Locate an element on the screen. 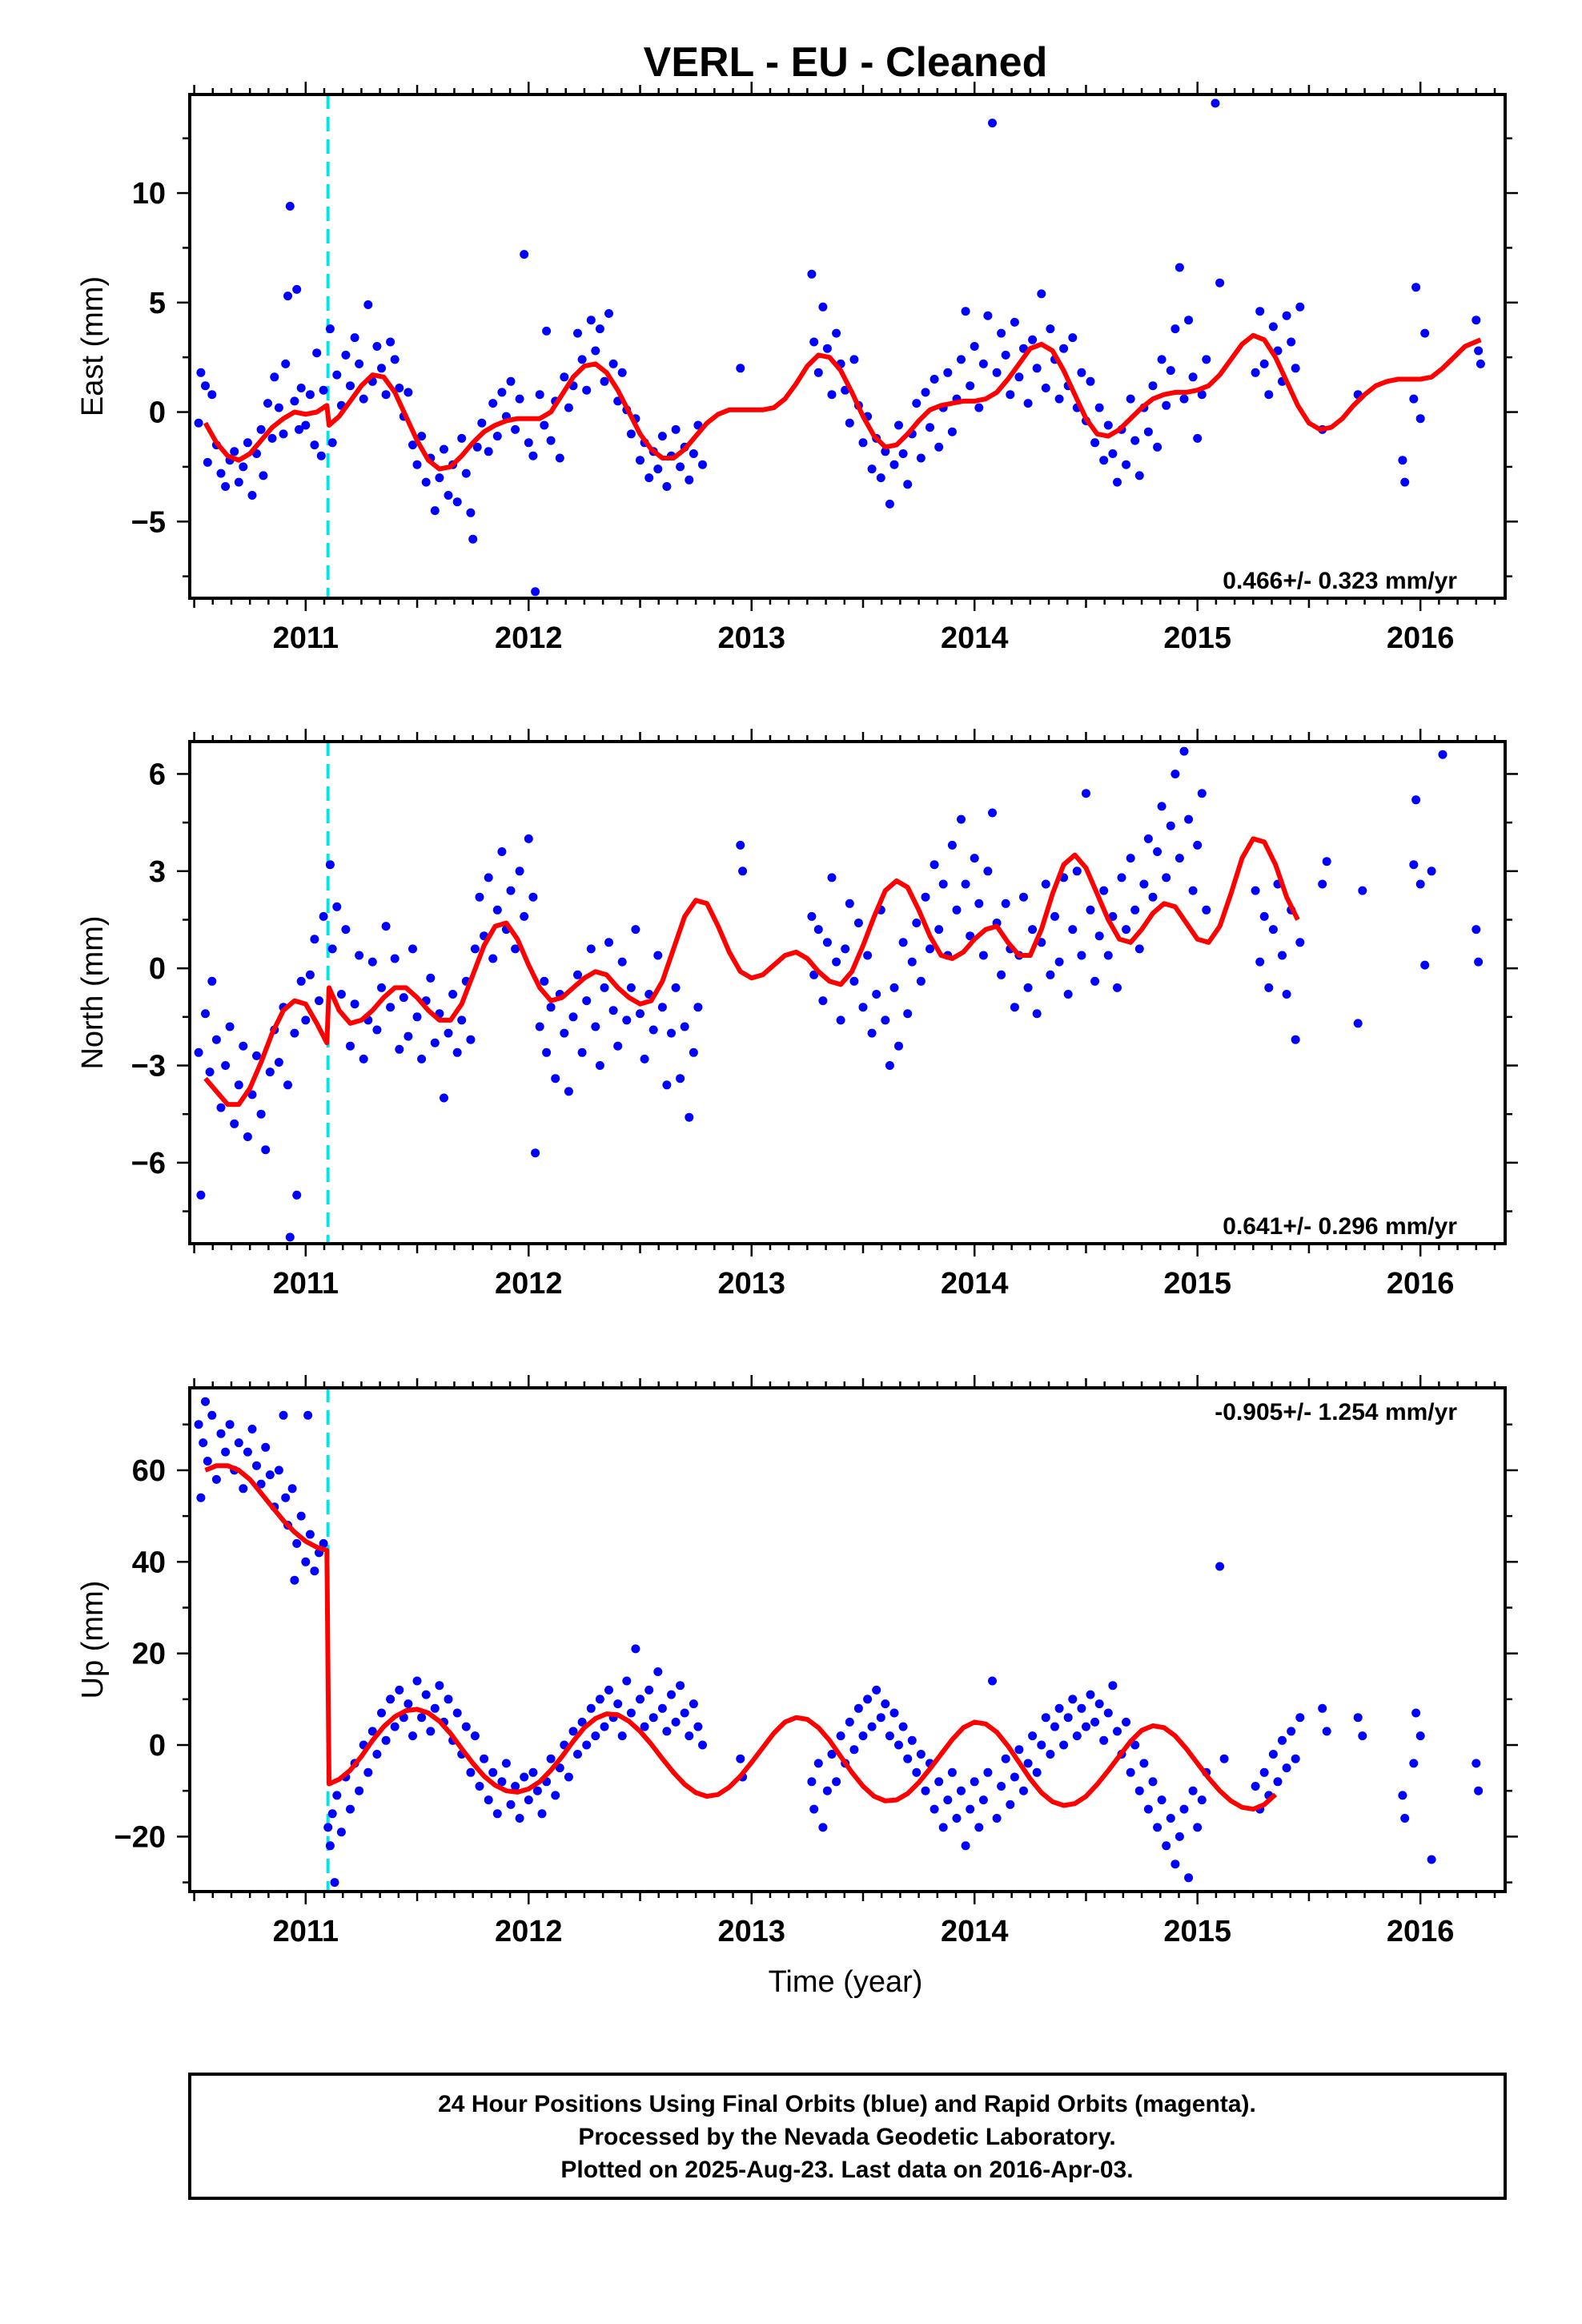  y-tick-label: 60 is located at coordinates (149, 1471).